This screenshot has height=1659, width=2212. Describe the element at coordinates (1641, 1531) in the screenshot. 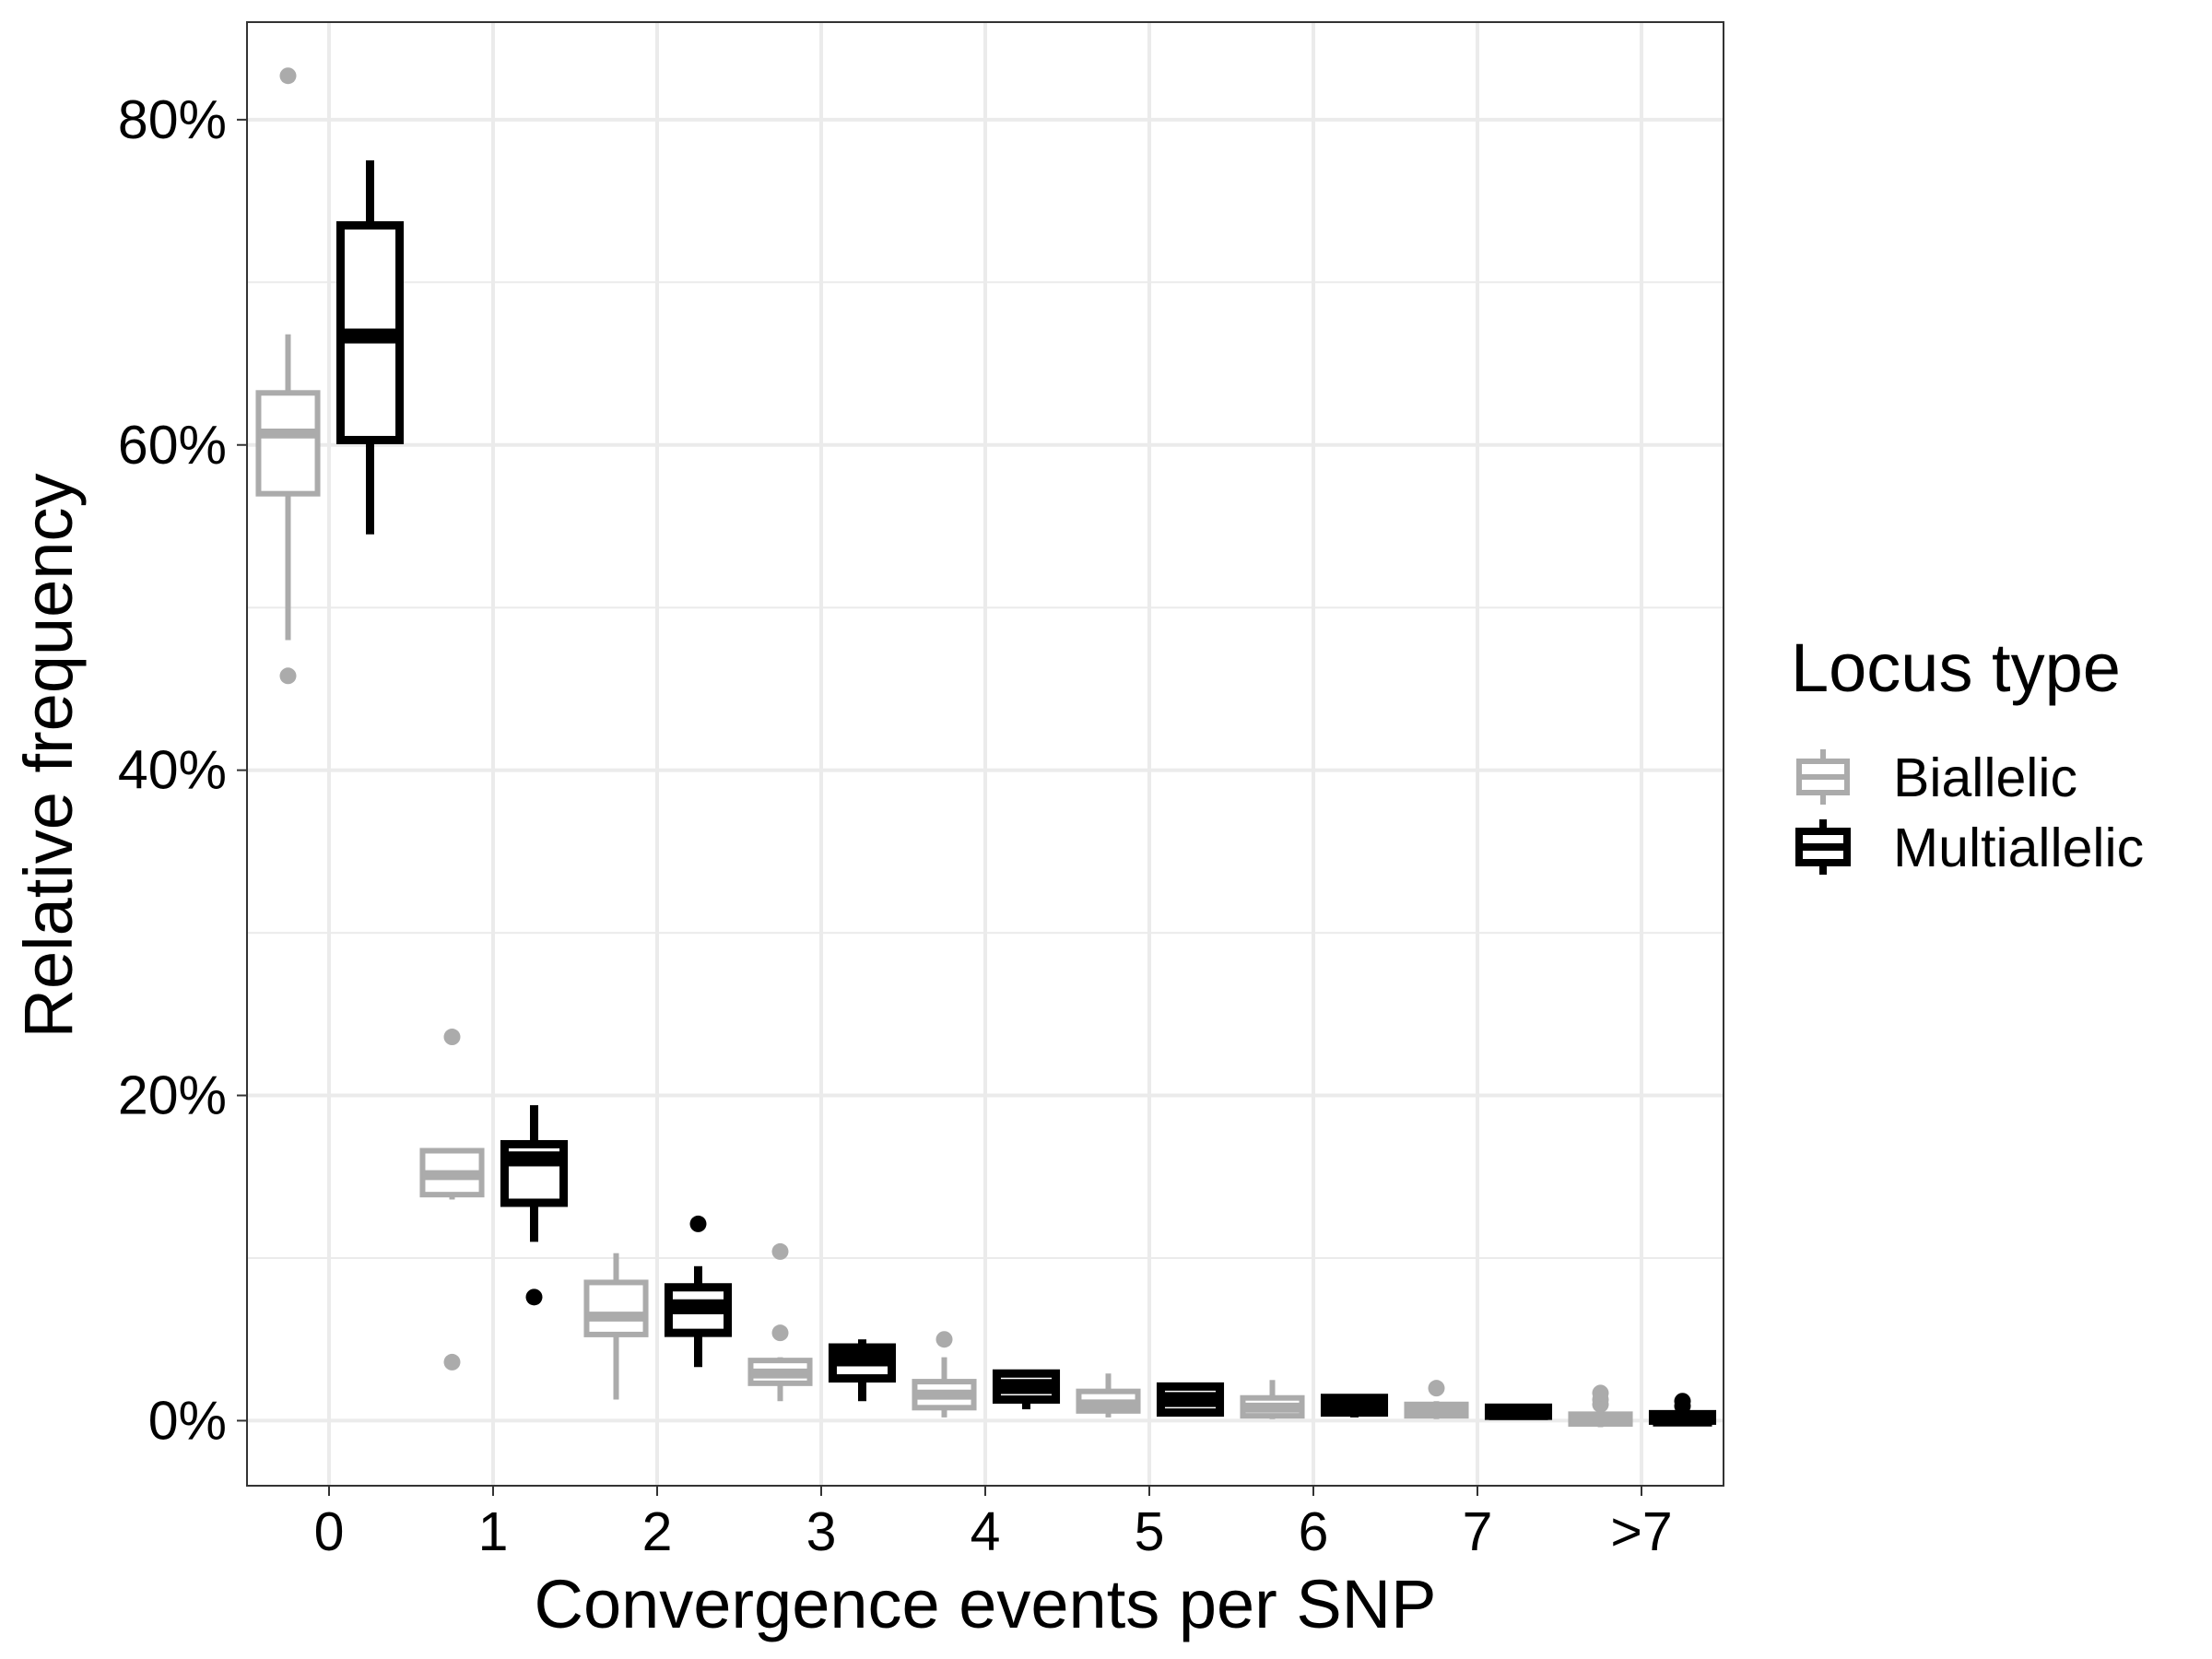

I see `x-tick-label: >7` at that location.